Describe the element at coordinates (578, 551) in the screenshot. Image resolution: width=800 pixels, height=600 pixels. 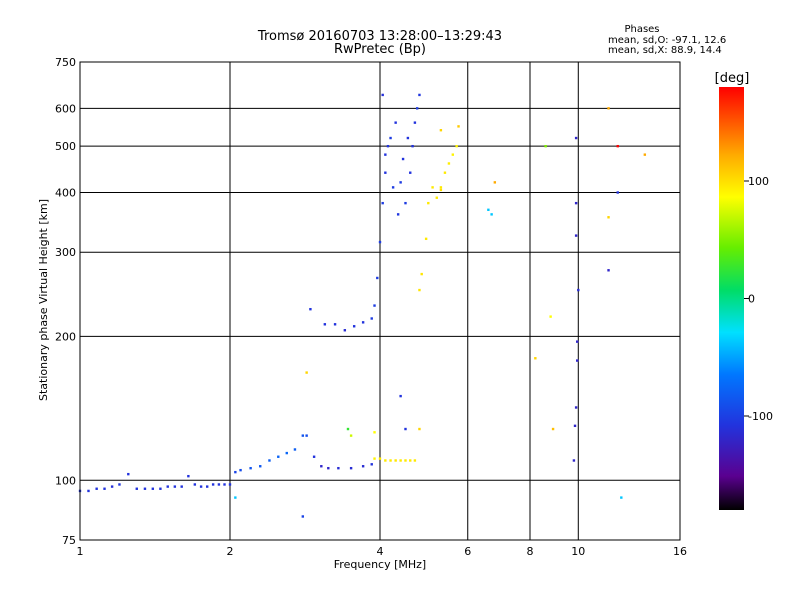
I see `x-tick-label: 10` at that location.